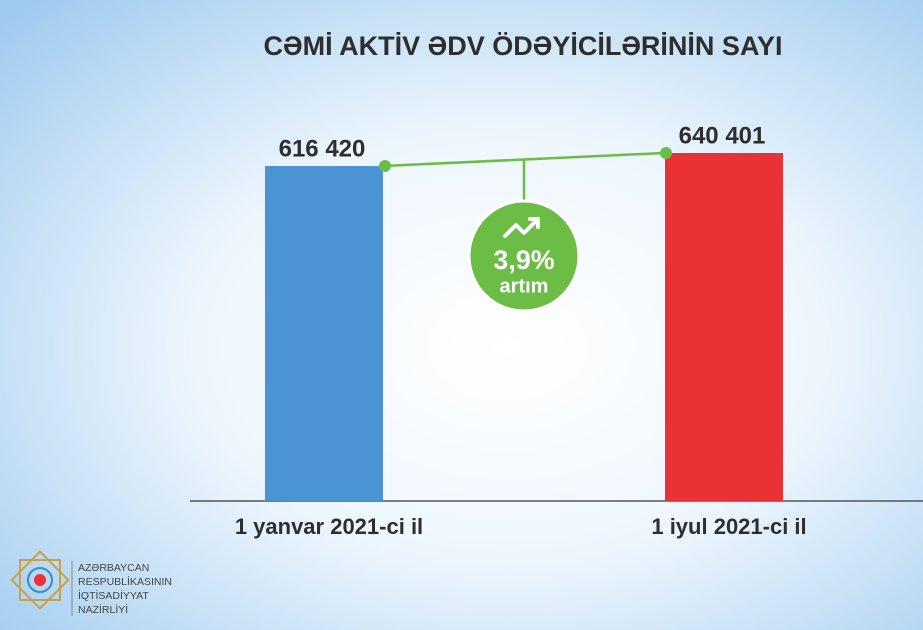  Describe the element at coordinates (329, 526) in the screenshot. I see `x-tick-label: 1 yanvar 2021-ci il` at that location.